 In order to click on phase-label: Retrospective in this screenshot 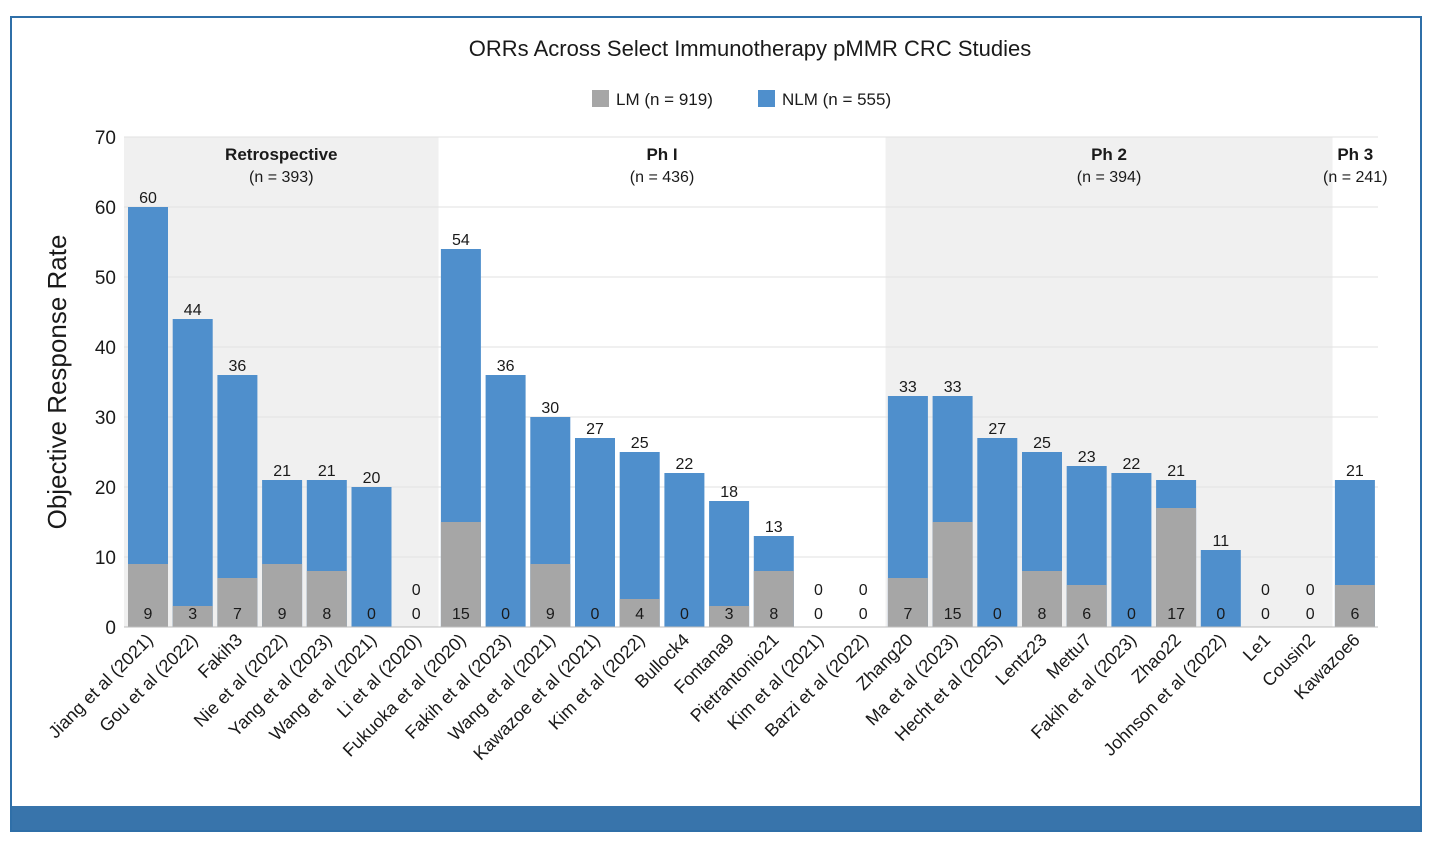, I will do `click(281, 154)`.